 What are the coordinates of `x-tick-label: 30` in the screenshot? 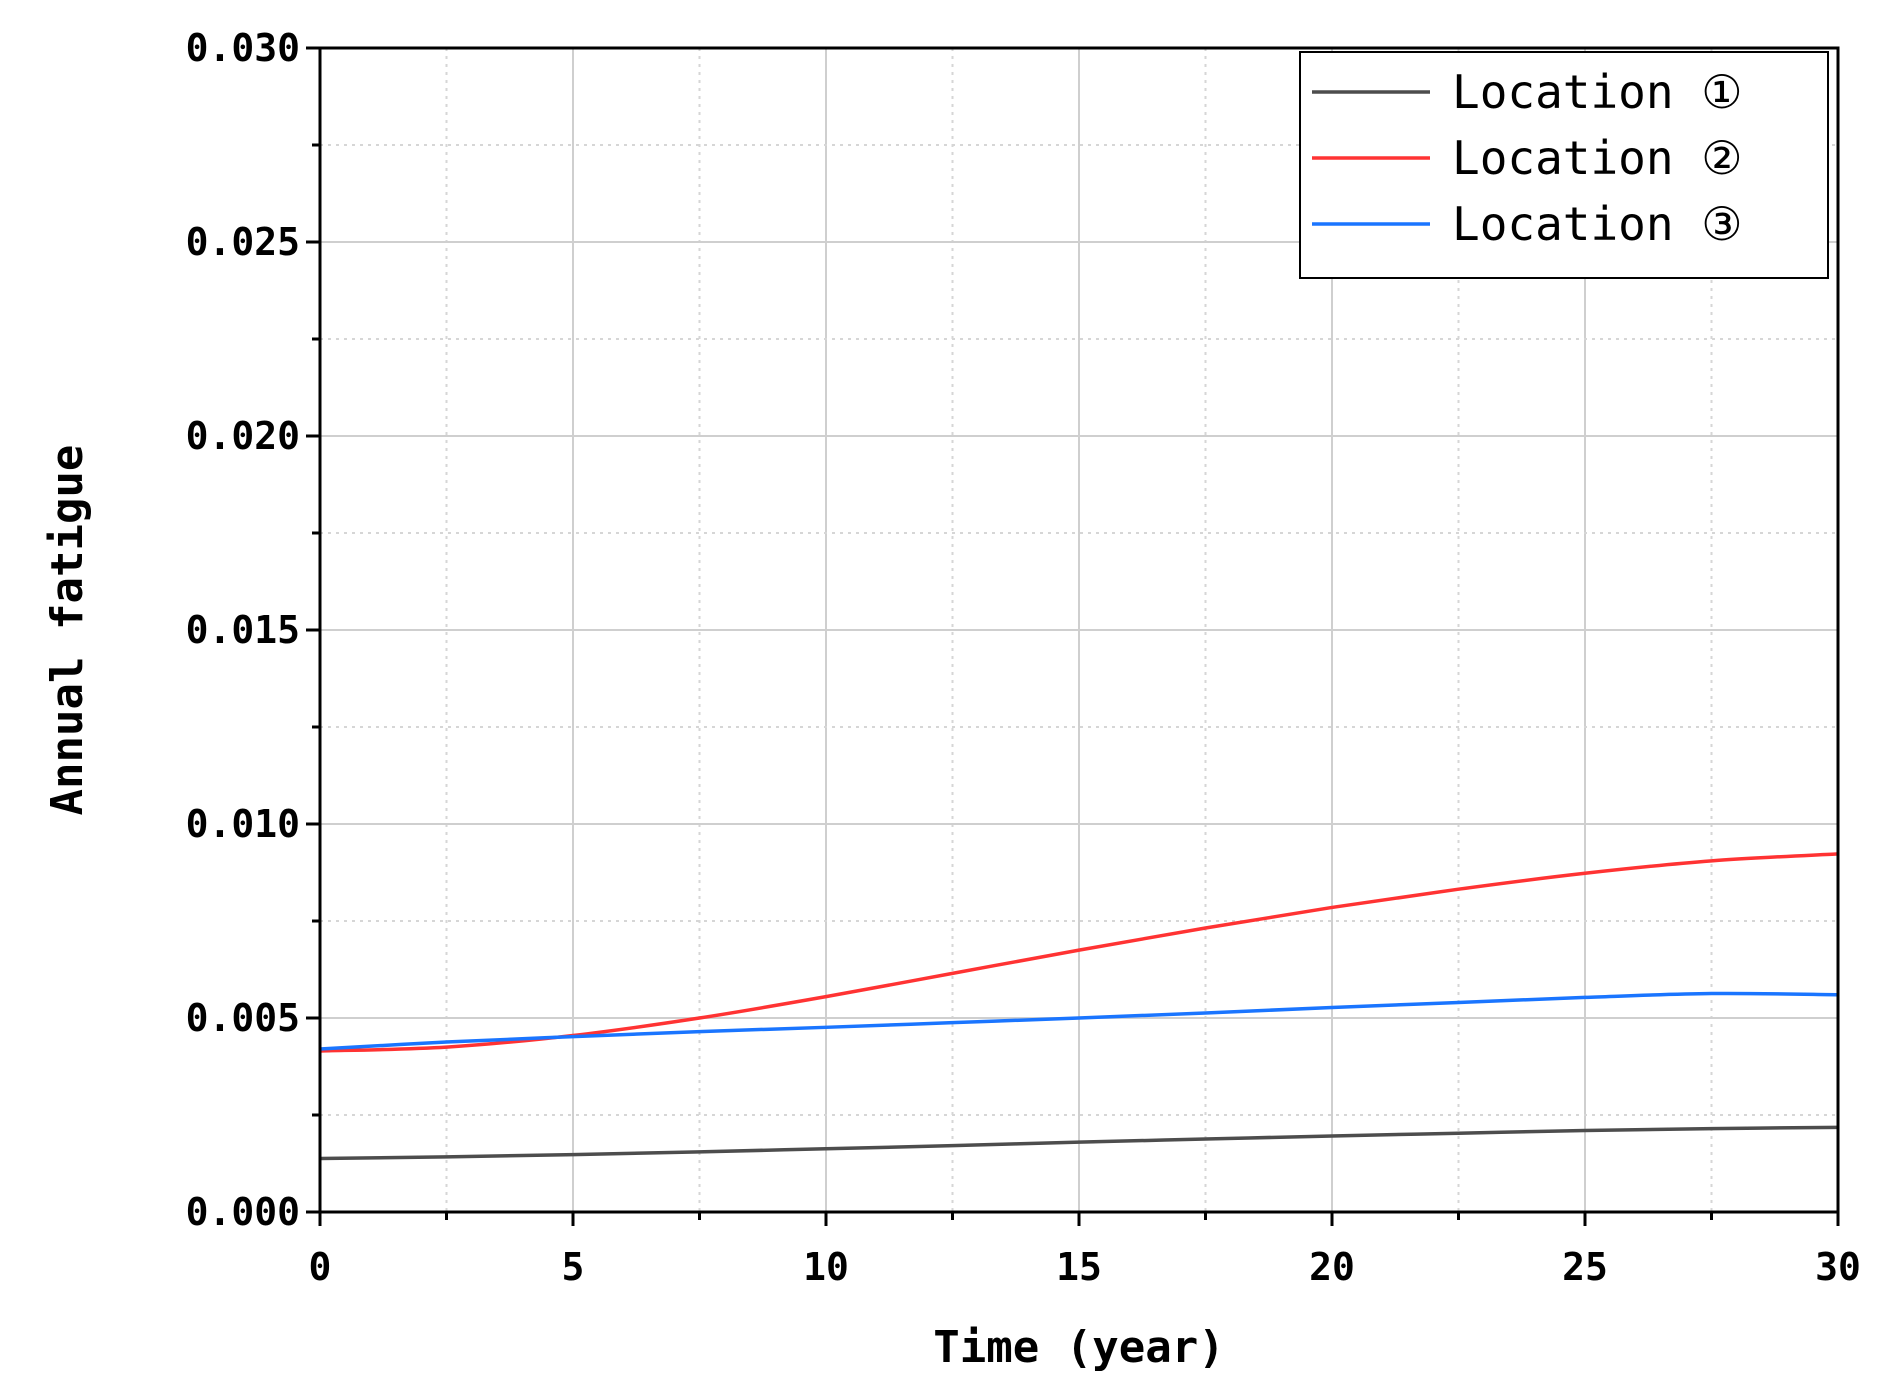 It's located at (1838, 1267).